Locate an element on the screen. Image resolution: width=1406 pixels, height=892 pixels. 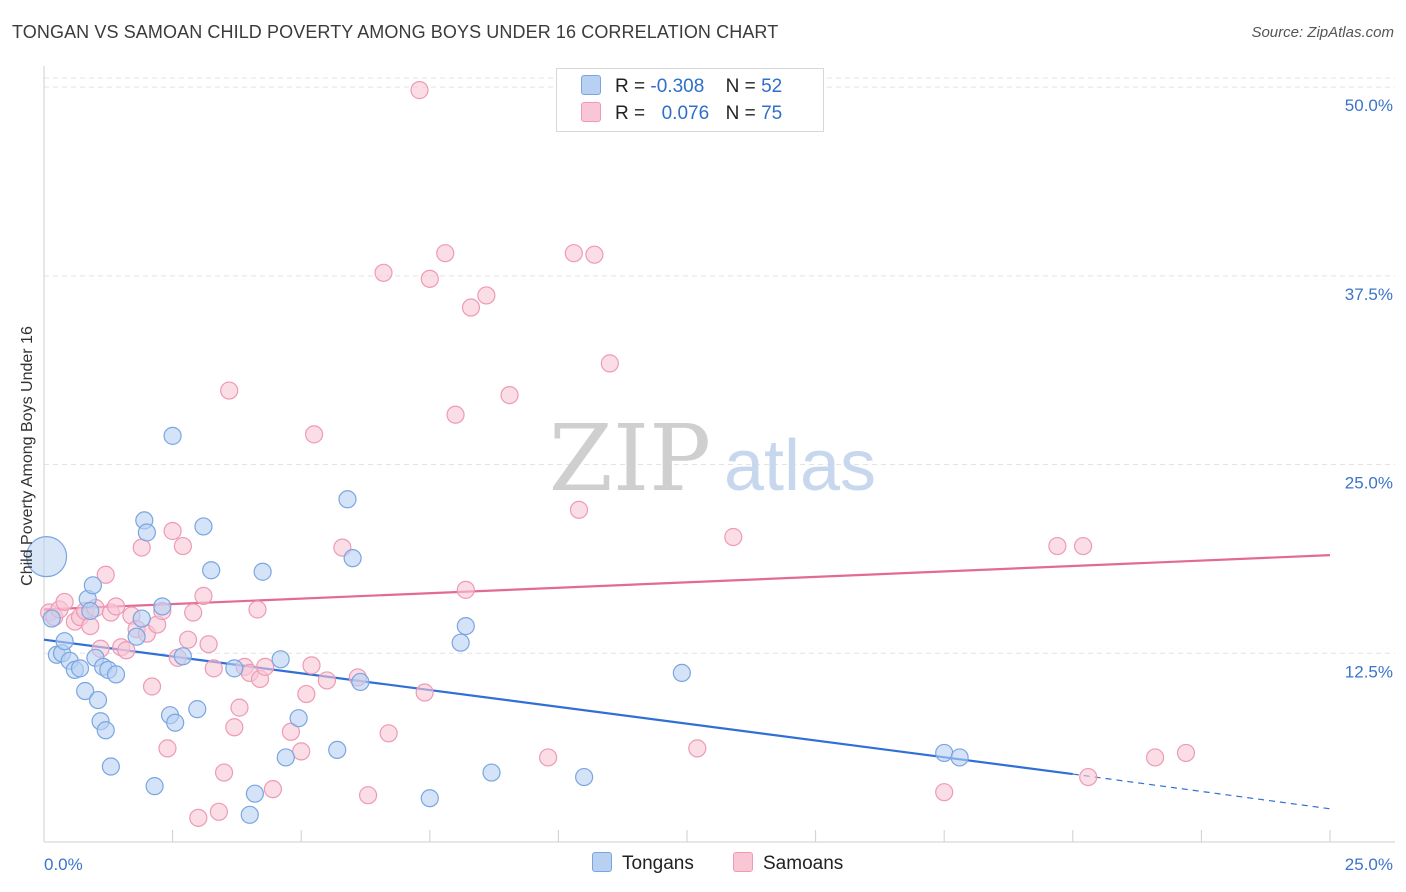
bottom-legend-samoans: Samoans is located at coordinates (788, 863).